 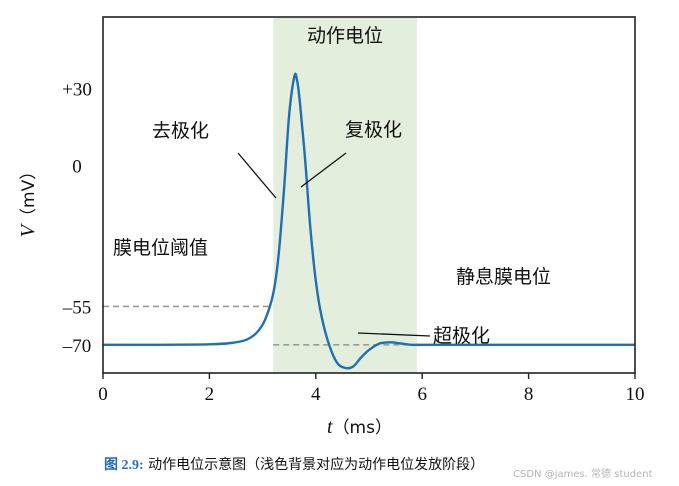 I want to click on x-tick-label: 2, so click(x=210, y=394).